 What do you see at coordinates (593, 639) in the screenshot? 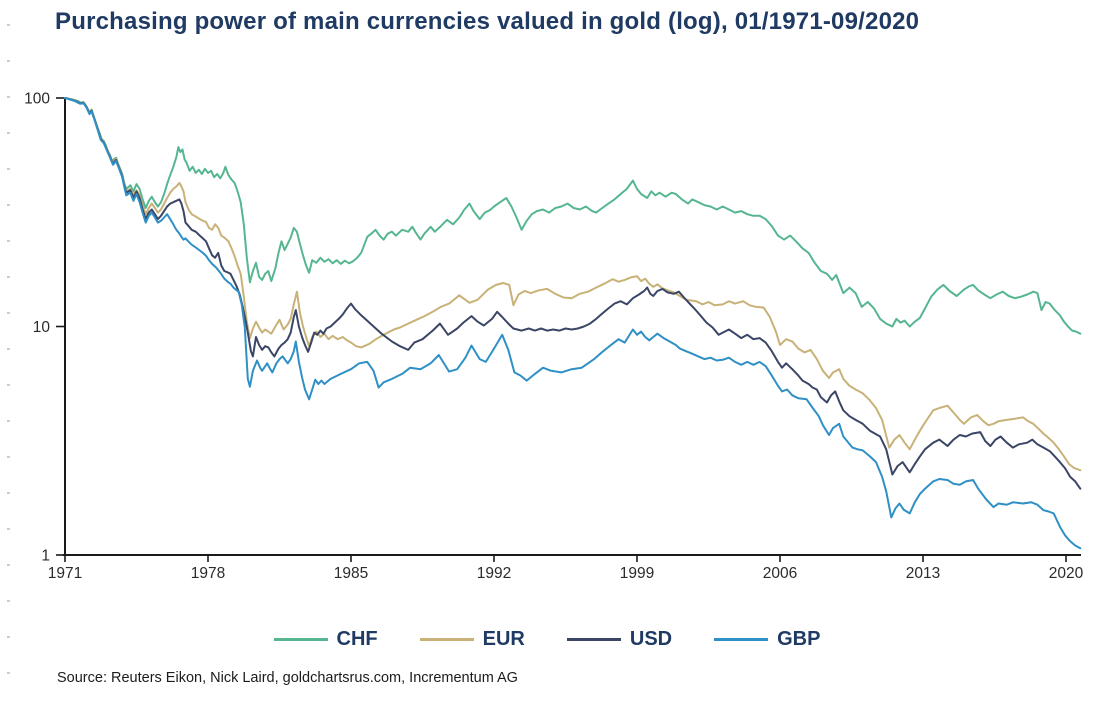
I see `legend-swatch-usd` at bounding box center [593, 639].